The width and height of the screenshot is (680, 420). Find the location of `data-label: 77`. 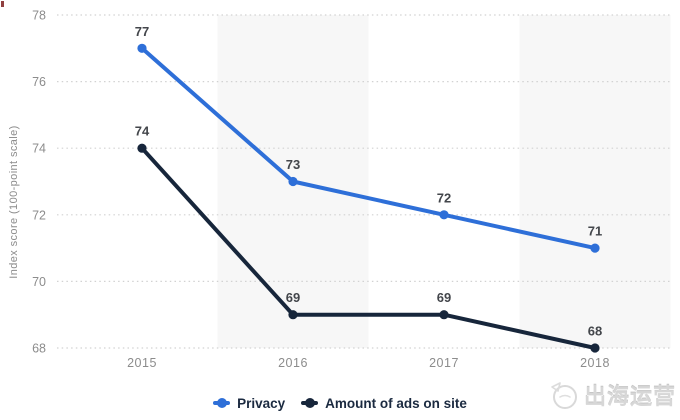

data-label: 77 is located at coordinates (142, 31).